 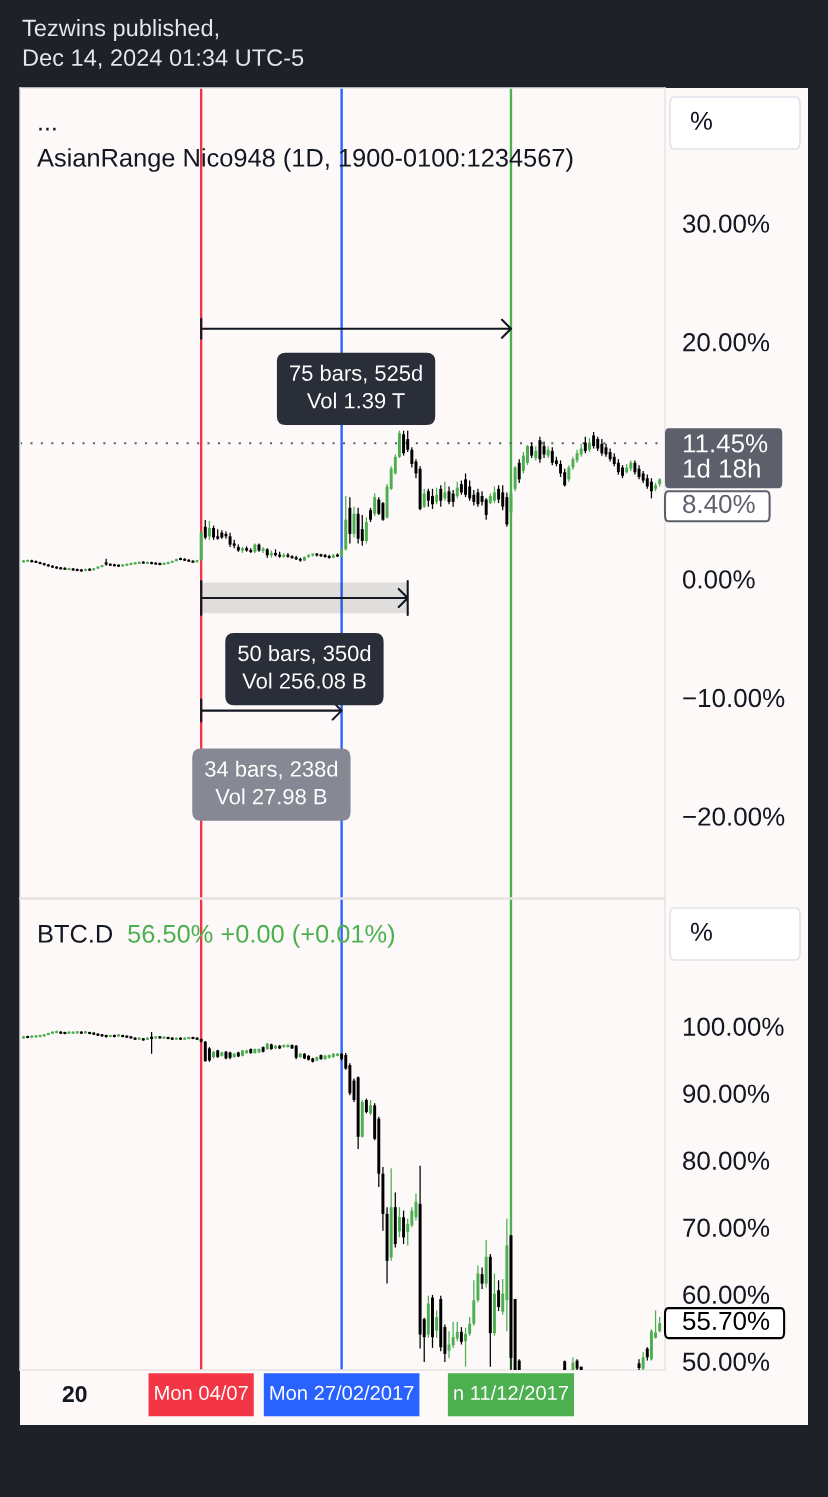 I want to click on text: Tezwins published, Dec 14, 2024 01:34 UTC-5, so click(x=163, y=44).